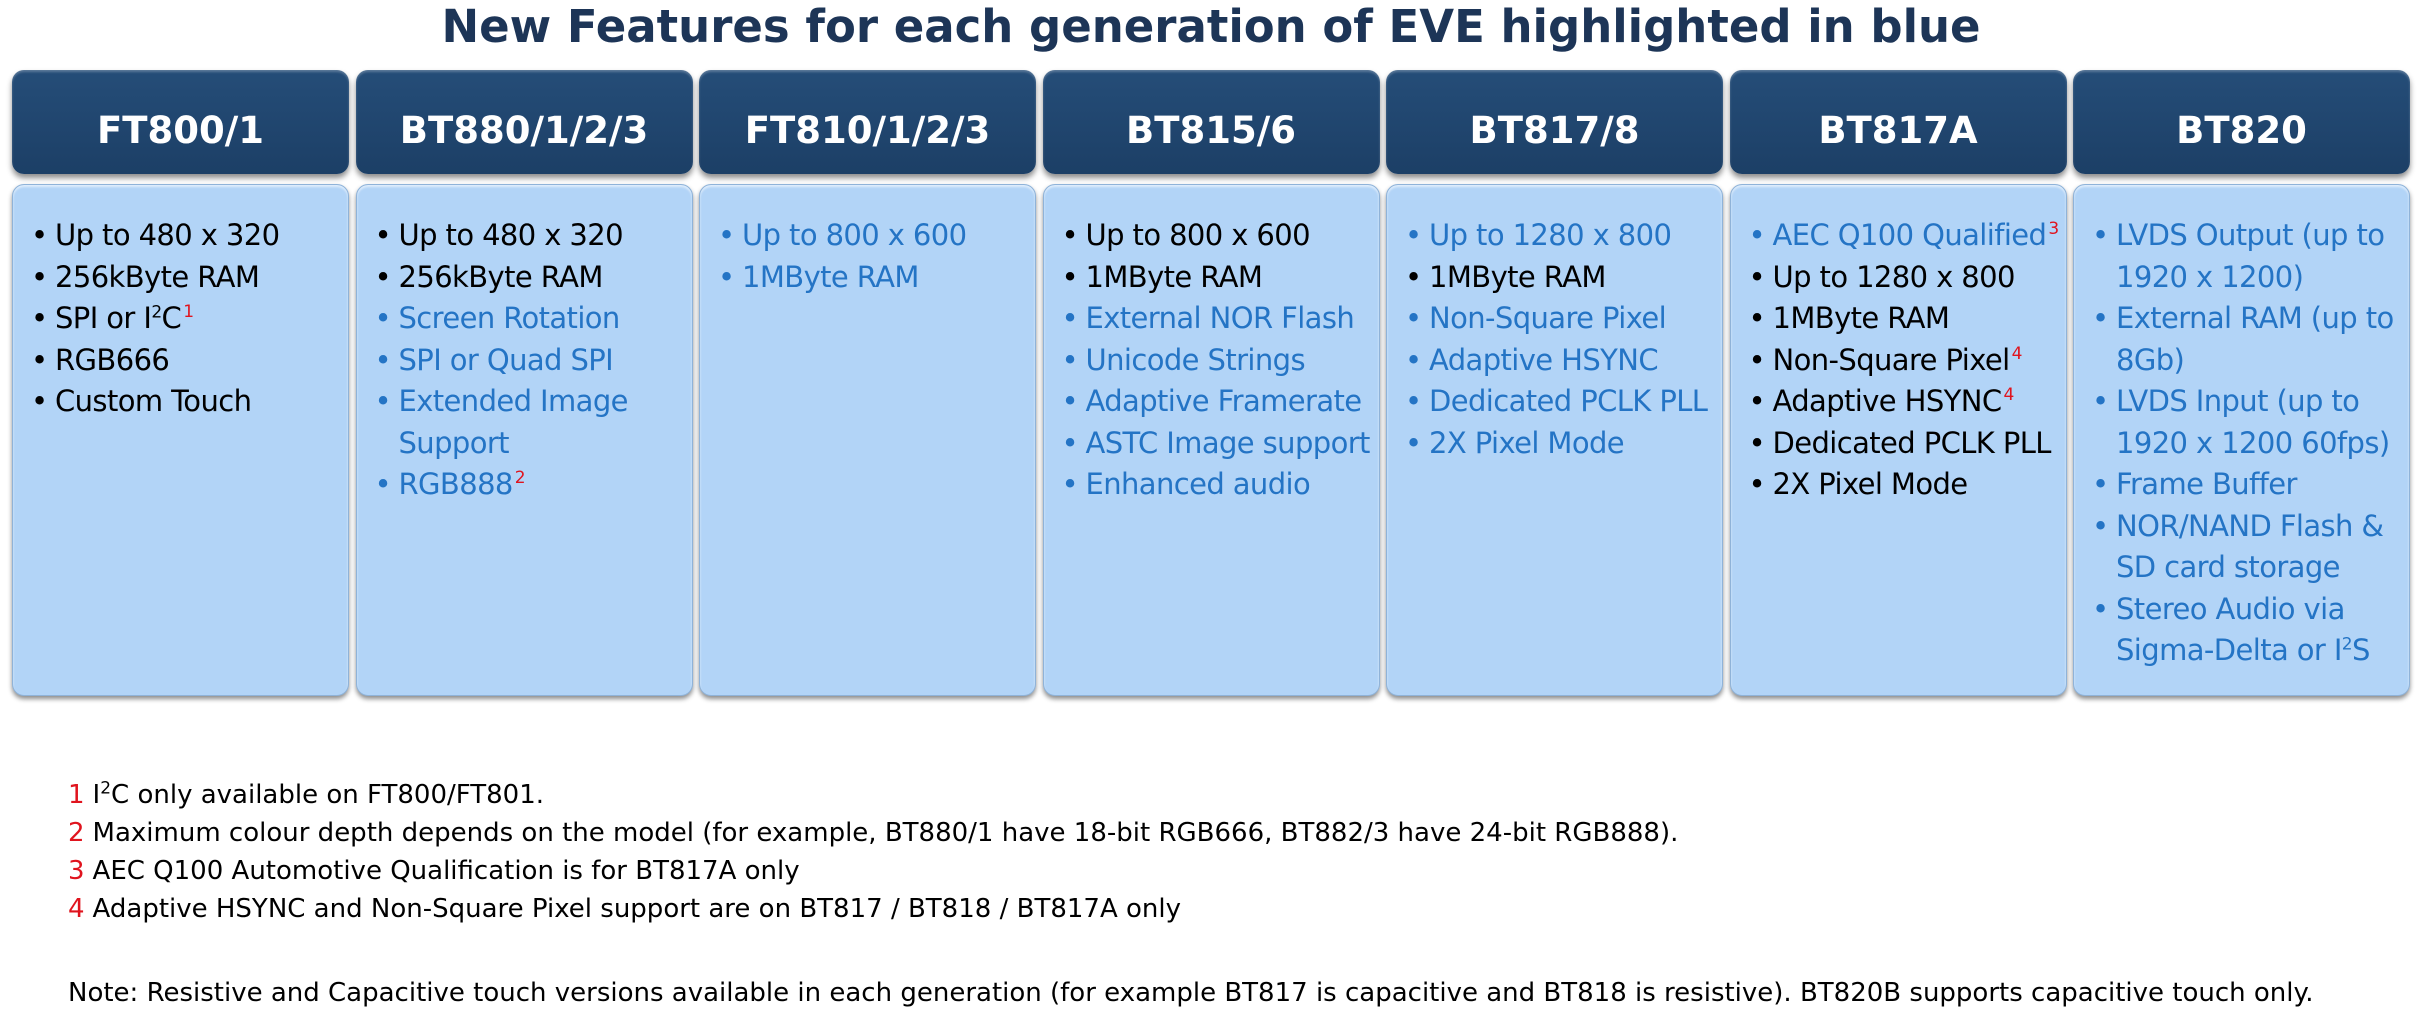  Describe the element at coordinates (1211, 130) in the screenshot. I see `column-title: BT815/6` at that location.